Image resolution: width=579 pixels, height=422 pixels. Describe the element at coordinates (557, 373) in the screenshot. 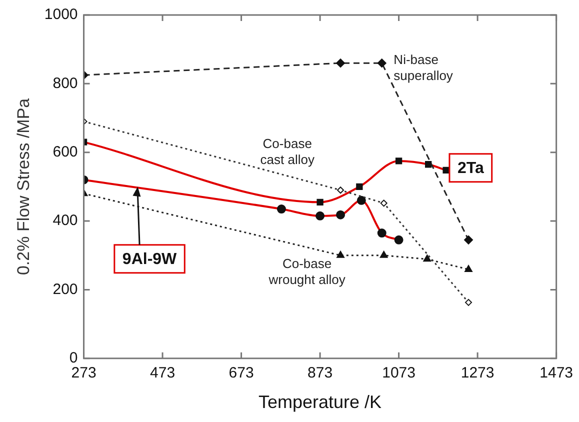

I see `x-tick-label: 1473` at that location.